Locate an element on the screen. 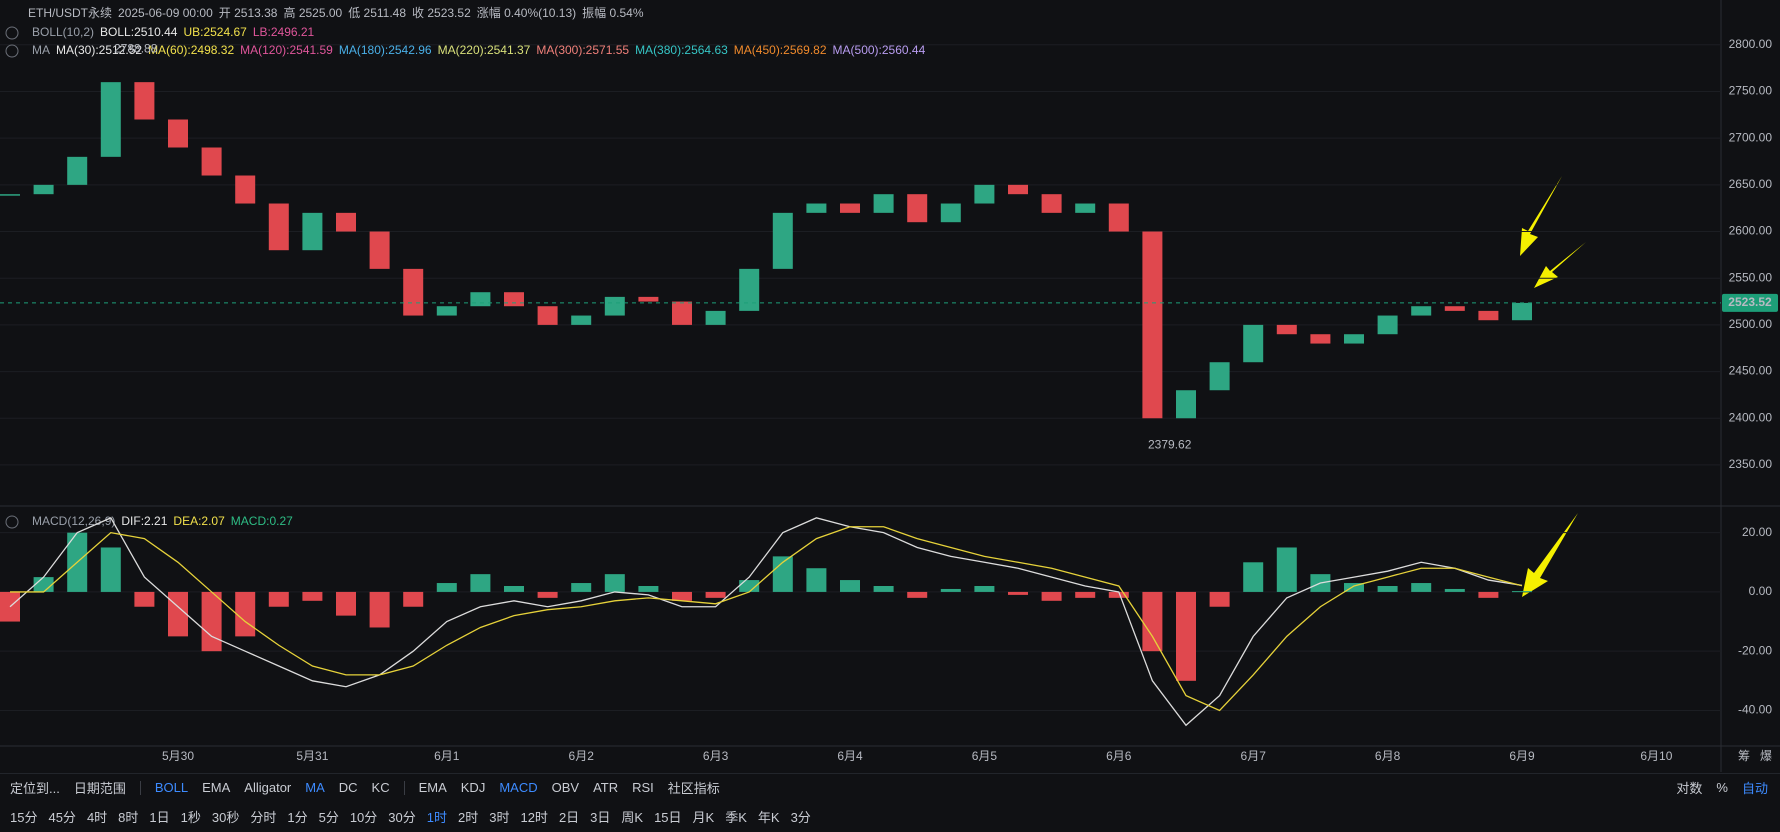 The height and width of the screenshot is (832, 1780). legend-item: MA(450):2569.82 is located at coordinates (780, 50).